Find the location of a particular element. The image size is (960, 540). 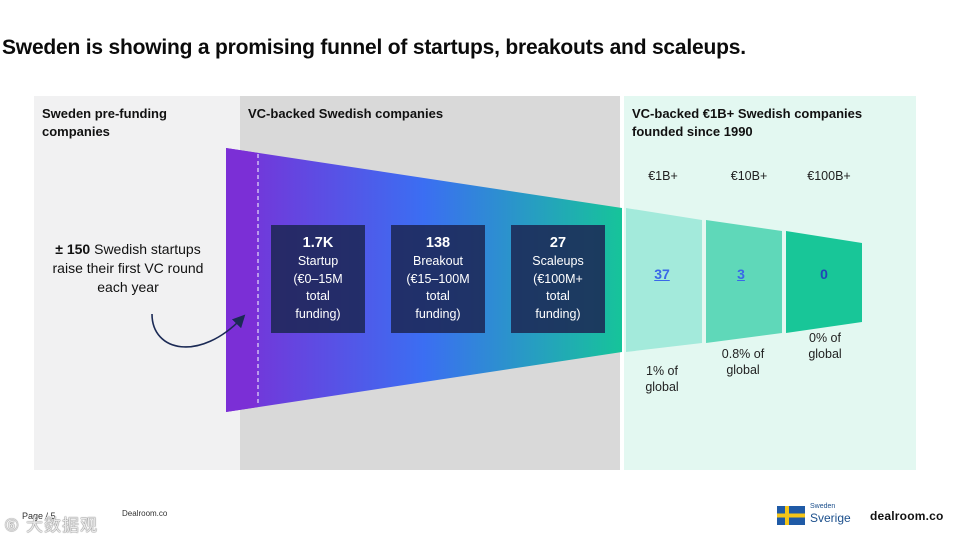

tier-label-100b: €100B+ is located at coordinates (829, 176).